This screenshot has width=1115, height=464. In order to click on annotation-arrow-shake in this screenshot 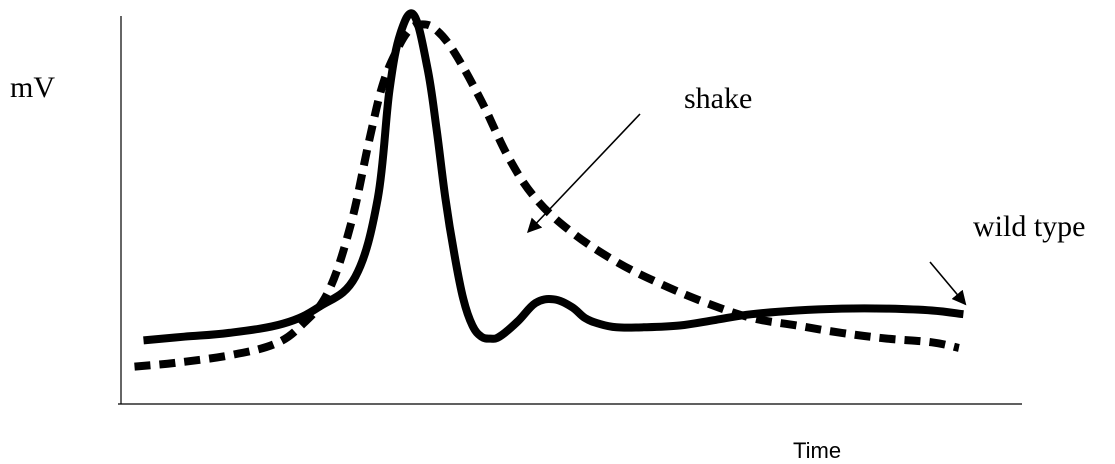, I will do `click(584, 173)`.